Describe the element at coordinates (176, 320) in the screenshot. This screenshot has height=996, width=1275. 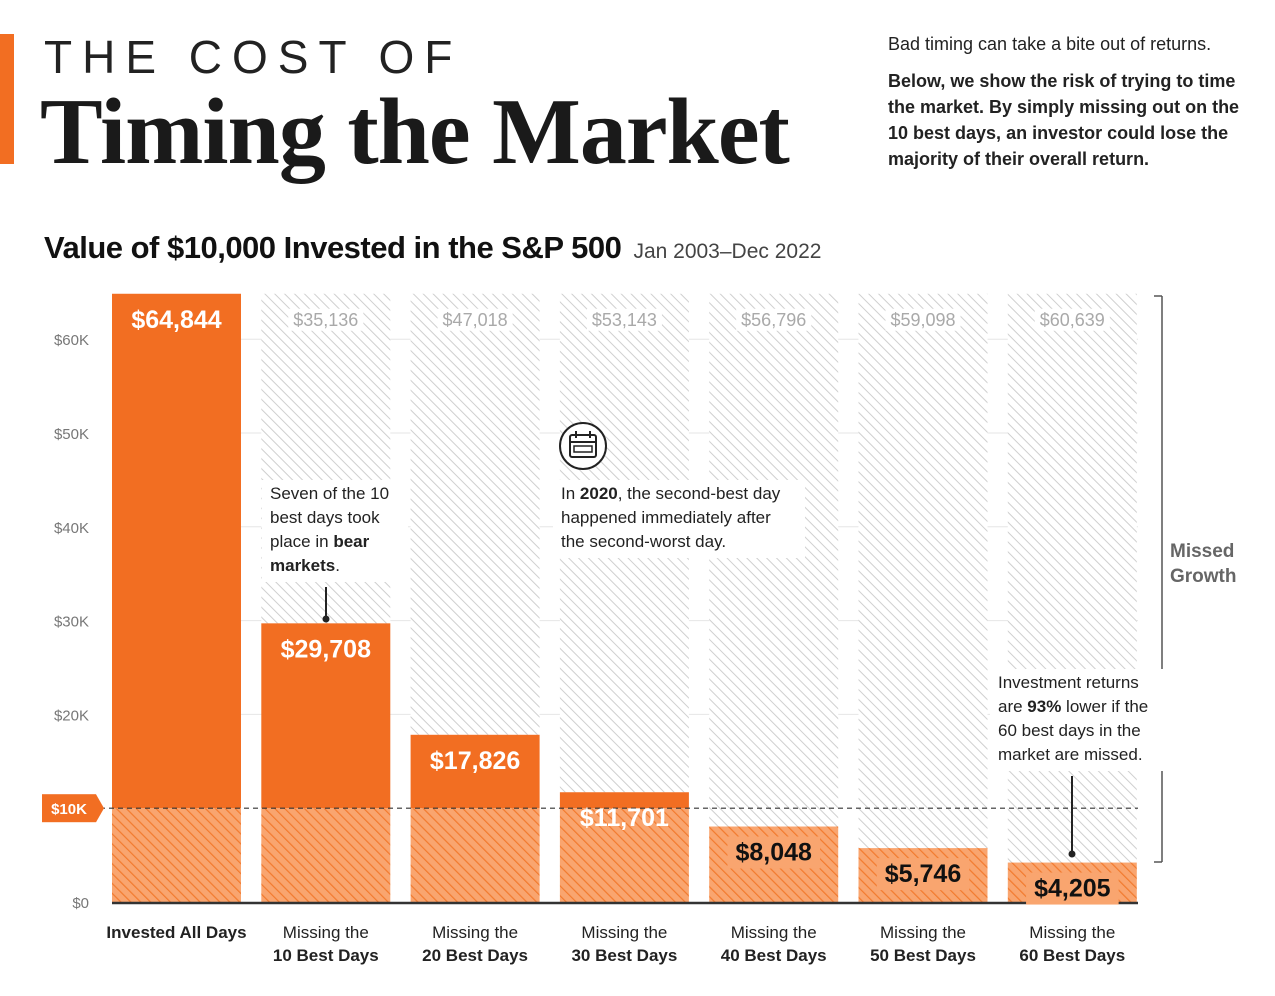
I see `value-label: $64,844` at that location.